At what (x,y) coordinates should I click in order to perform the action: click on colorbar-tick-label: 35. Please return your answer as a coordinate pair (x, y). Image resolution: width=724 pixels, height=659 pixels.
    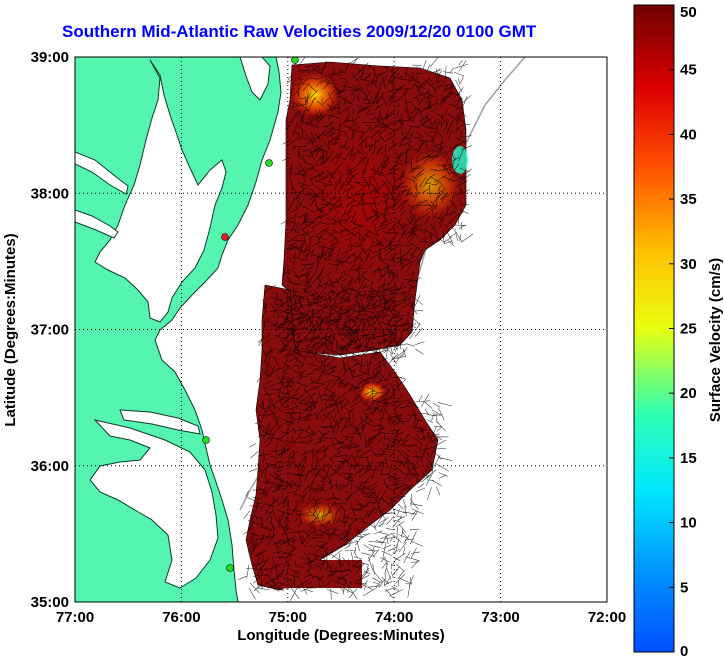
    Looking at the image, I should click on (688, 199).